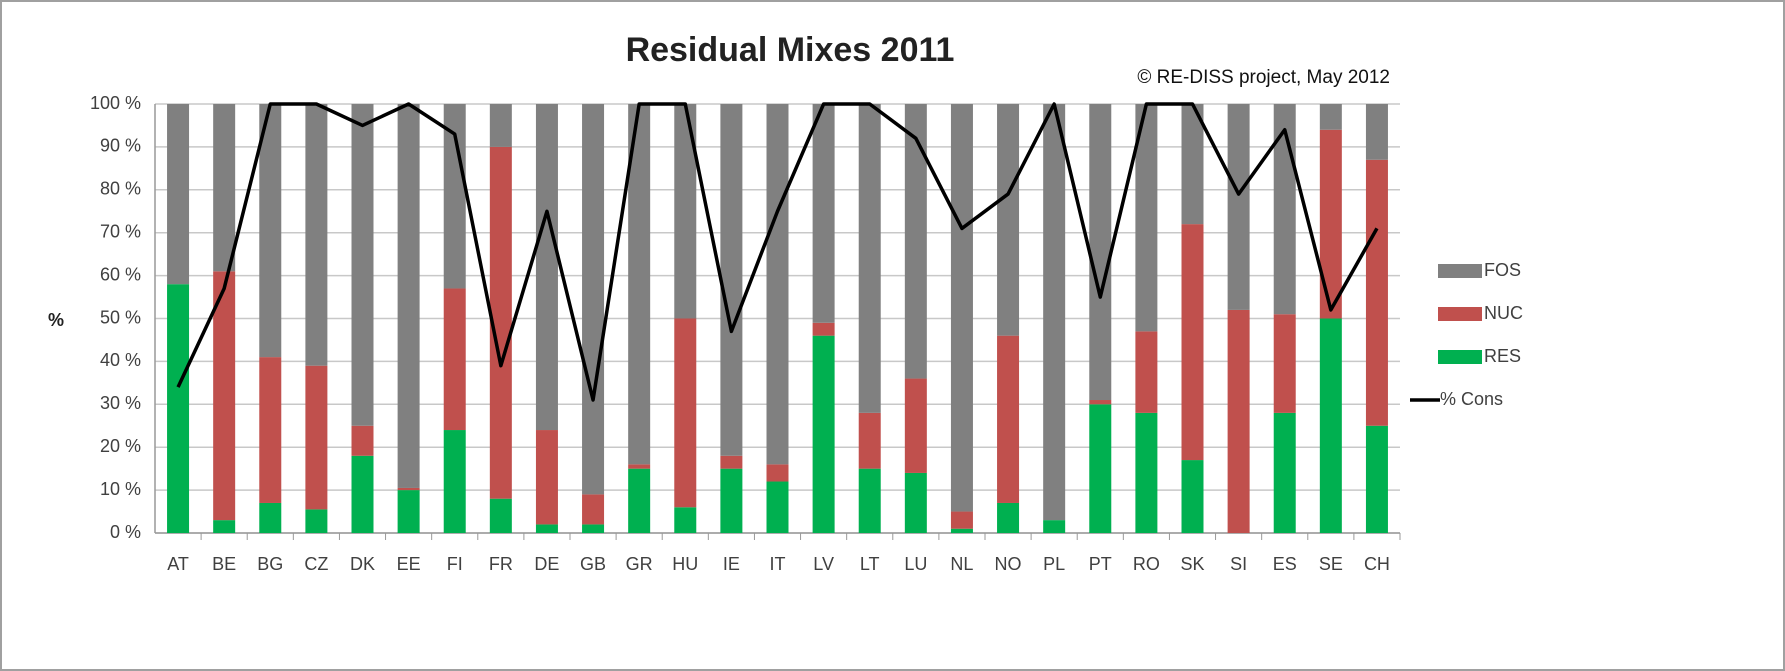 The height and width of the screenshot is (671, 1785). I want to click on x-tick-label: DE, so click(546, 564).